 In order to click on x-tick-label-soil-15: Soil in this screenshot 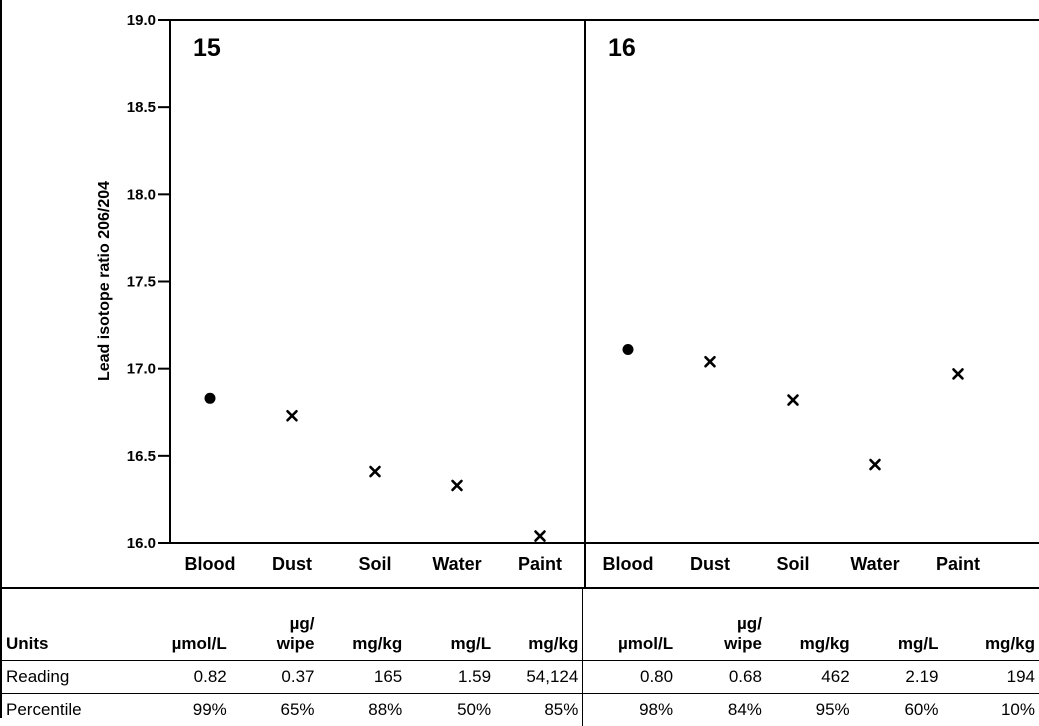, I will do `click(374, 564)`.